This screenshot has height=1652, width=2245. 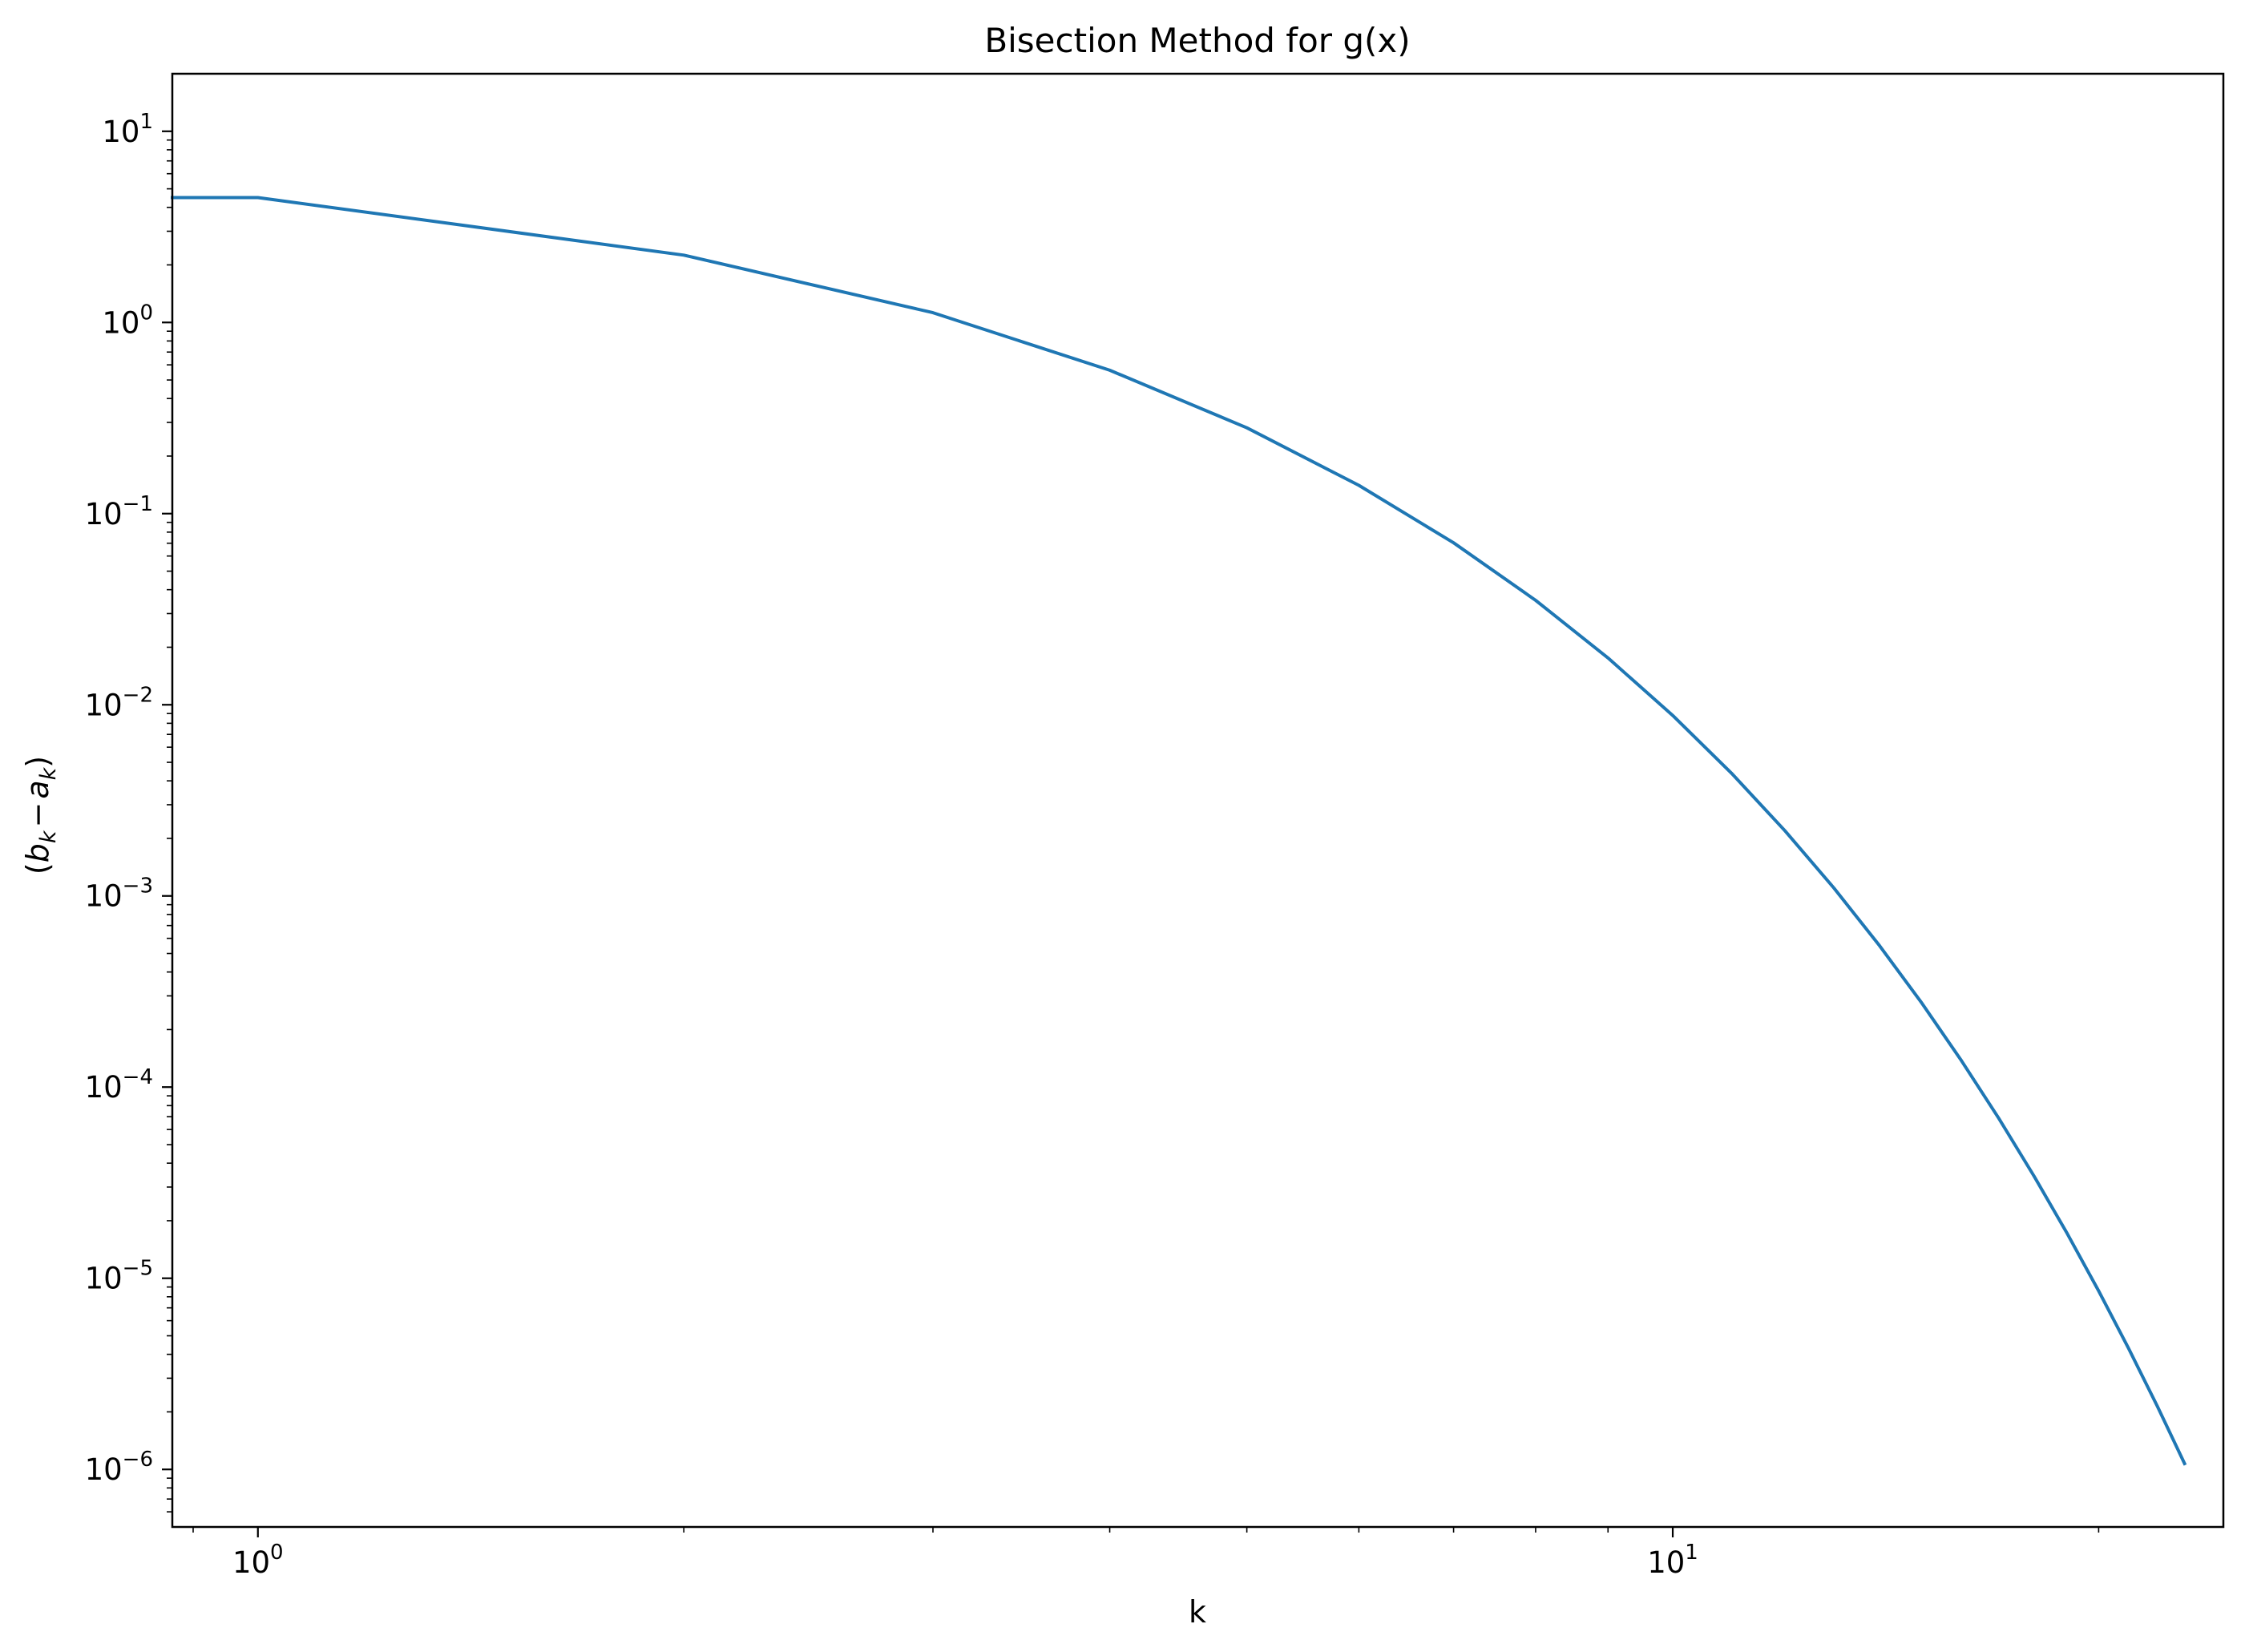 I want to click on y-tick-label-exponent: −3, so click(x=138, y=886).